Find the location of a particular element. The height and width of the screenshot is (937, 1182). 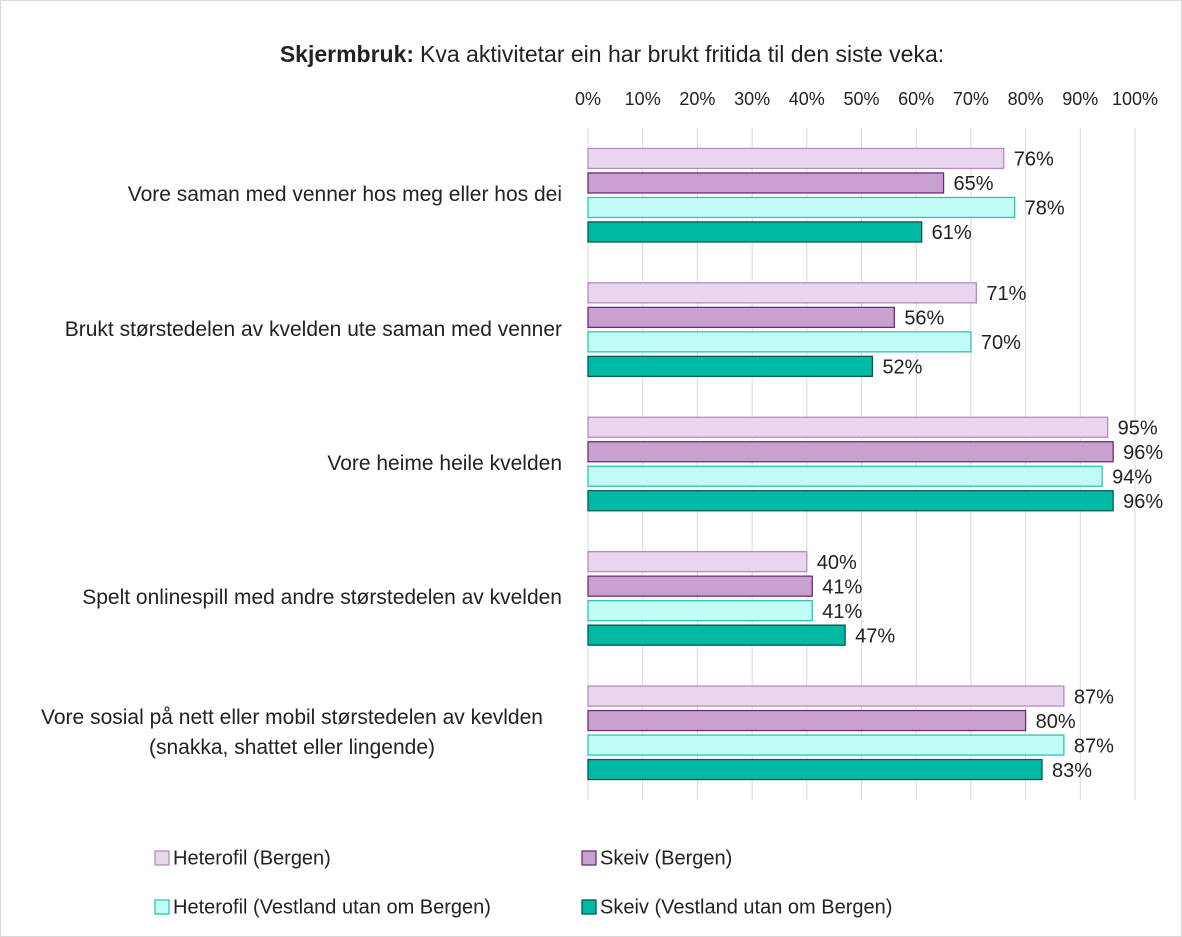

value-label: 78% is located at coordinates (1045, 209).